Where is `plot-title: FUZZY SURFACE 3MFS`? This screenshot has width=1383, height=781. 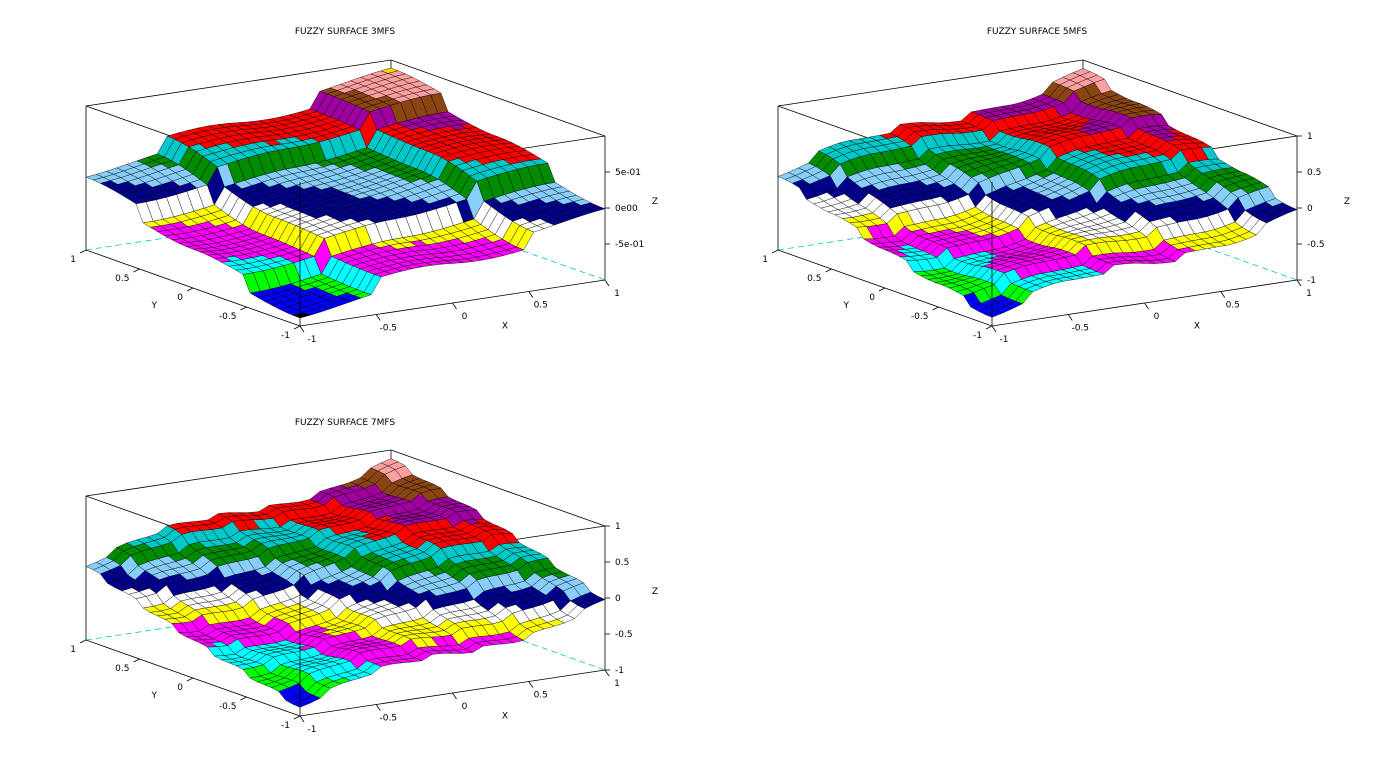 plot-title: FUZZY SURFACE 3MFS is located at coordinates (345, 32).